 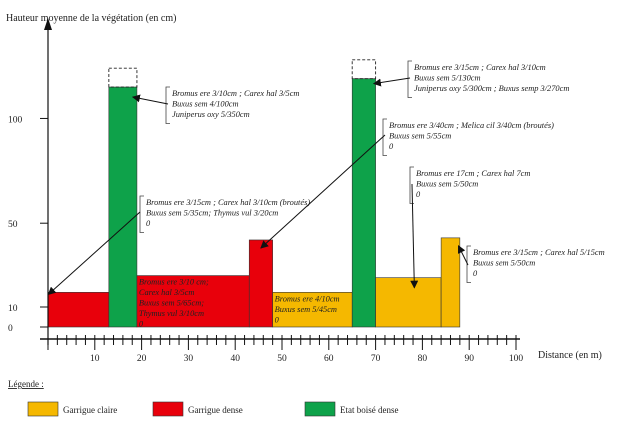 I want to click on annotation-5-arrow, so click(x=414, y=236).